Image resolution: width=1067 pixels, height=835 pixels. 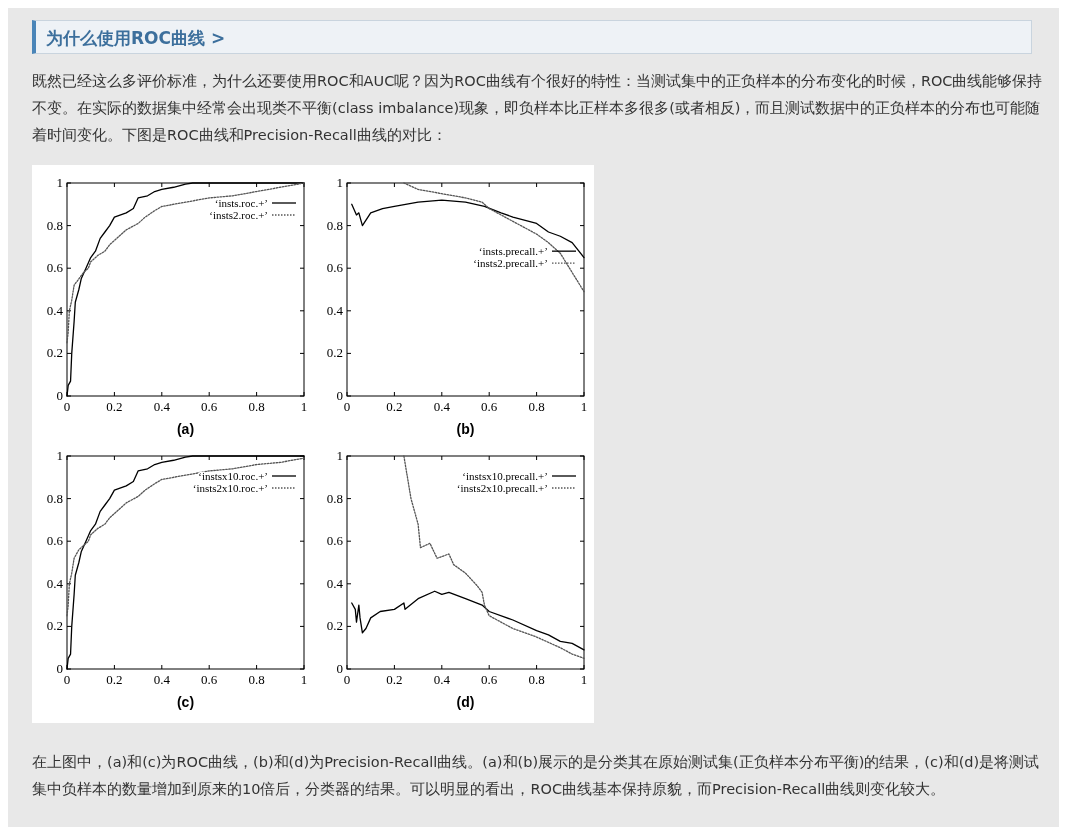 I want to click on legend-label: ‘insts2x10.roc.+’, so click(x=230, y=488).